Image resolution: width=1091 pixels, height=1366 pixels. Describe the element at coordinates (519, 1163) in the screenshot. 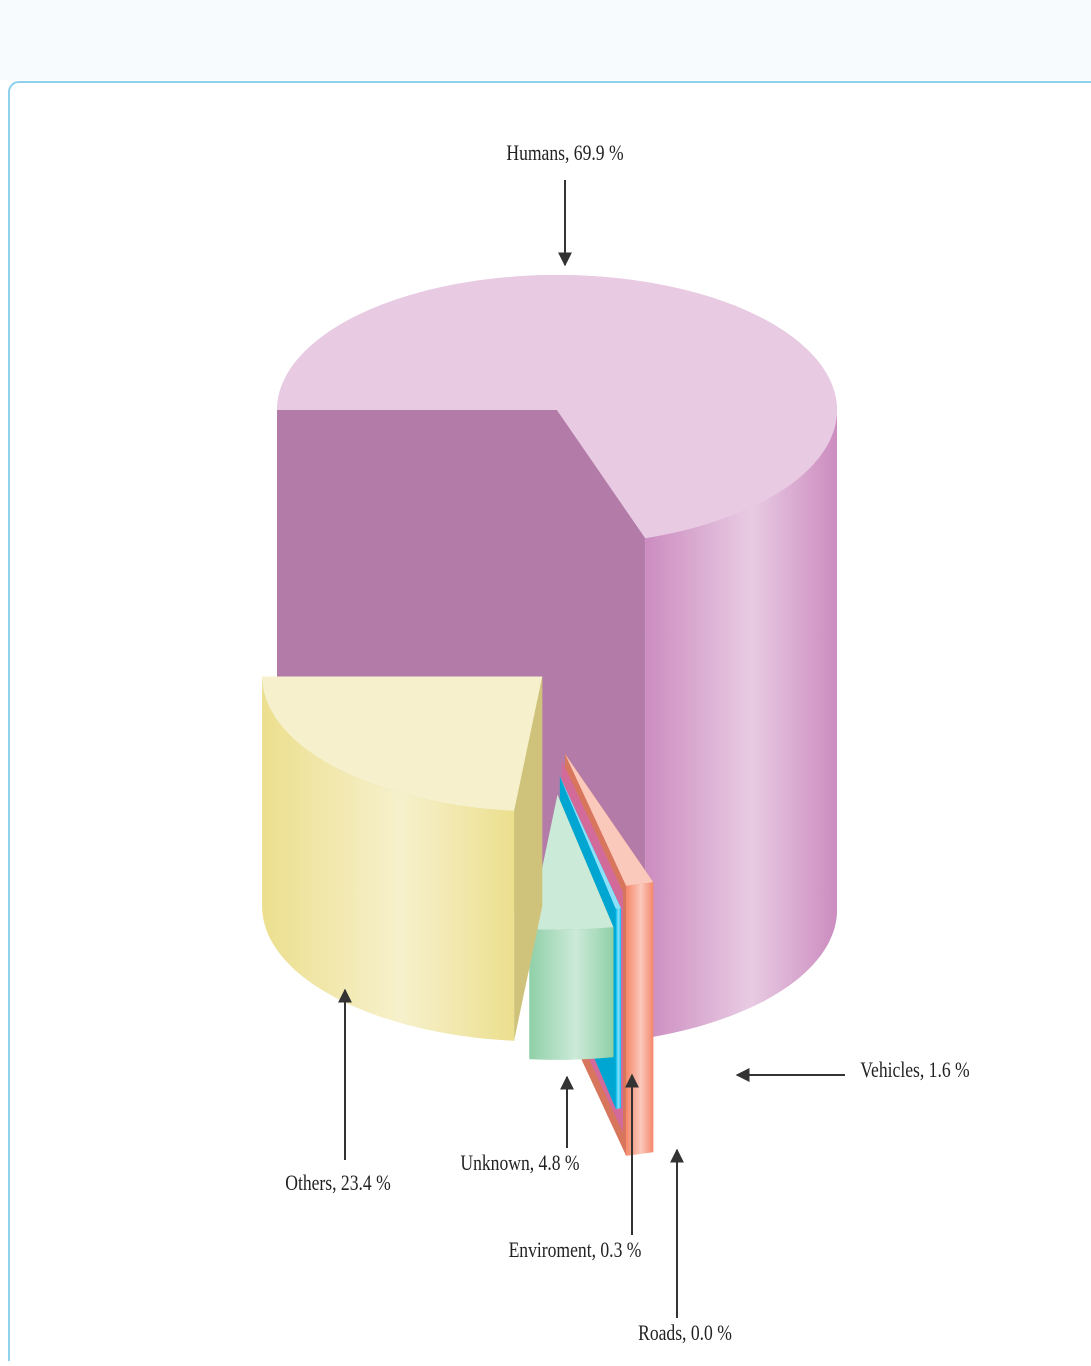

I see `data-label: Unknown, 4.8 %` at that location.